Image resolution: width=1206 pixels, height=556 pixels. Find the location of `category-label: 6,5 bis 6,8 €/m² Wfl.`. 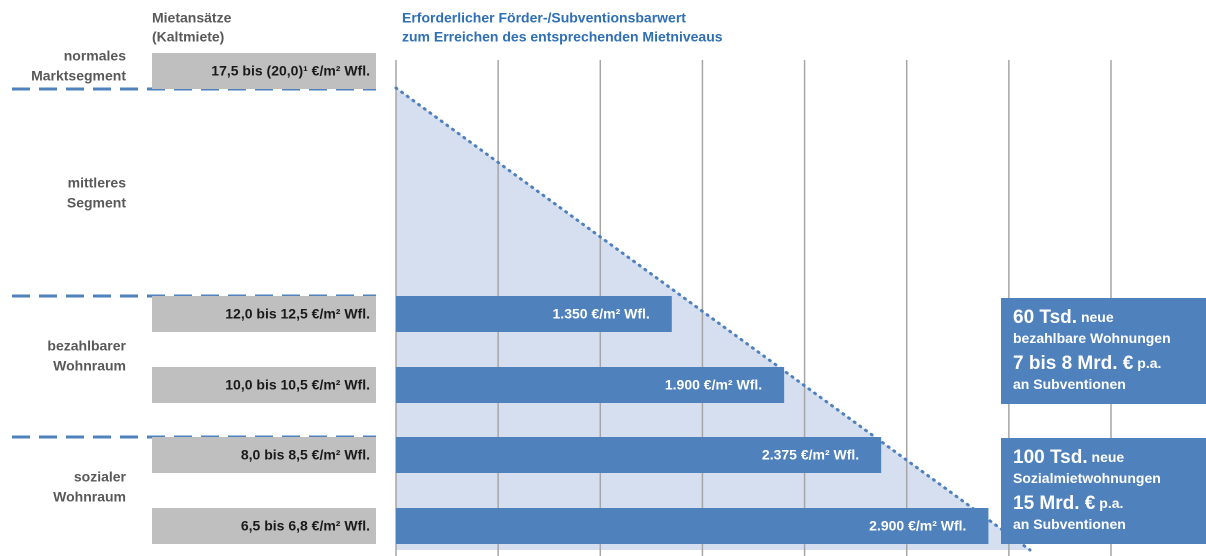

category-label: 6,5 bis 6,8 €/m² Wfl. is located at coordinates (305, 526).